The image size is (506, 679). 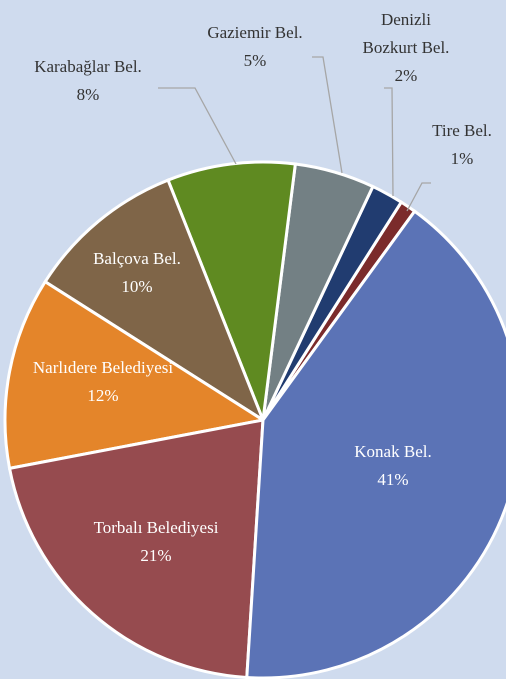 What do you see at coordinates (103, 367) in the screenshot?
I see `category-label: Narlıdere Belediyesi` at bounding box center [103, 367].